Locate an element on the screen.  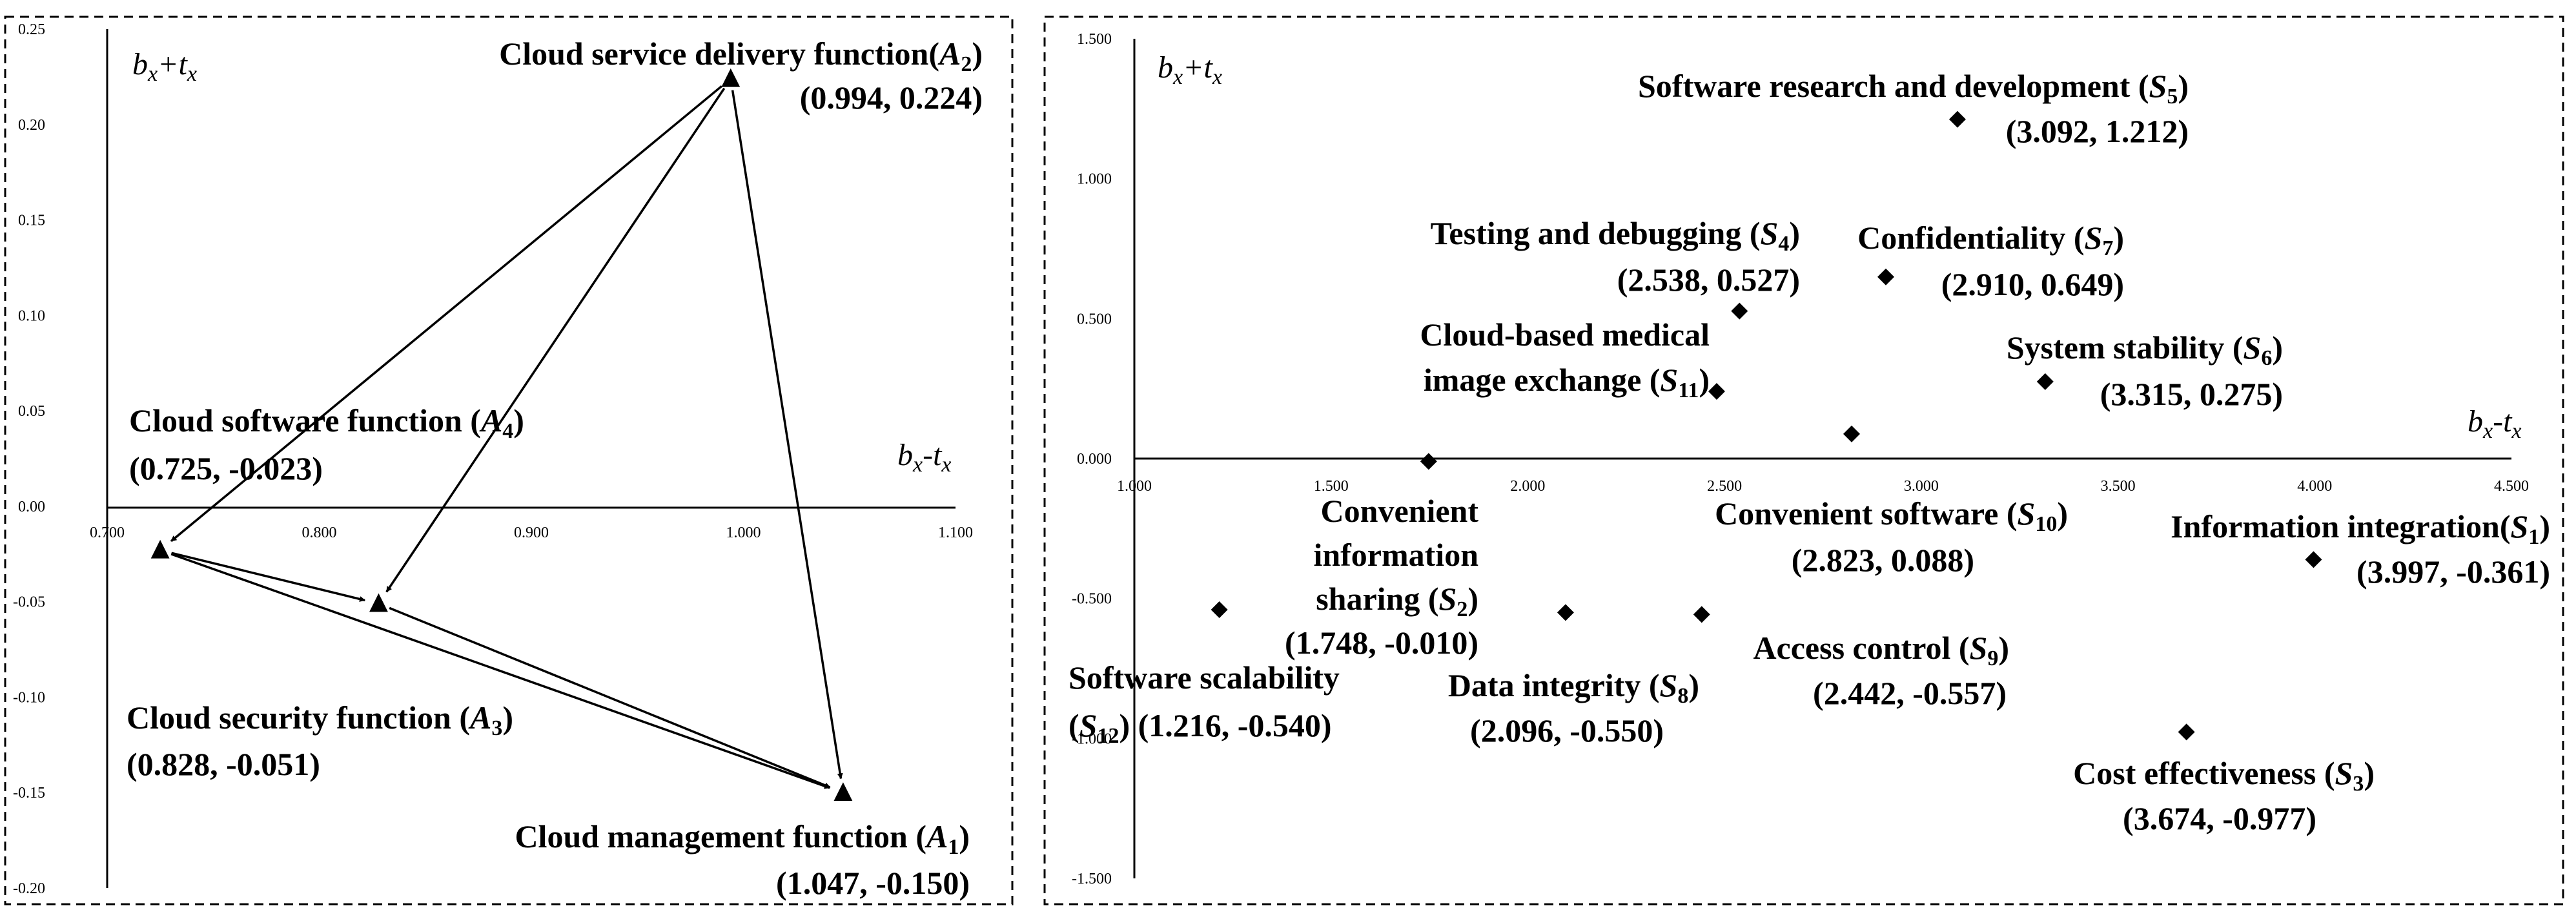
diamond-marker-S5 is located at coordinates (1957, 119).